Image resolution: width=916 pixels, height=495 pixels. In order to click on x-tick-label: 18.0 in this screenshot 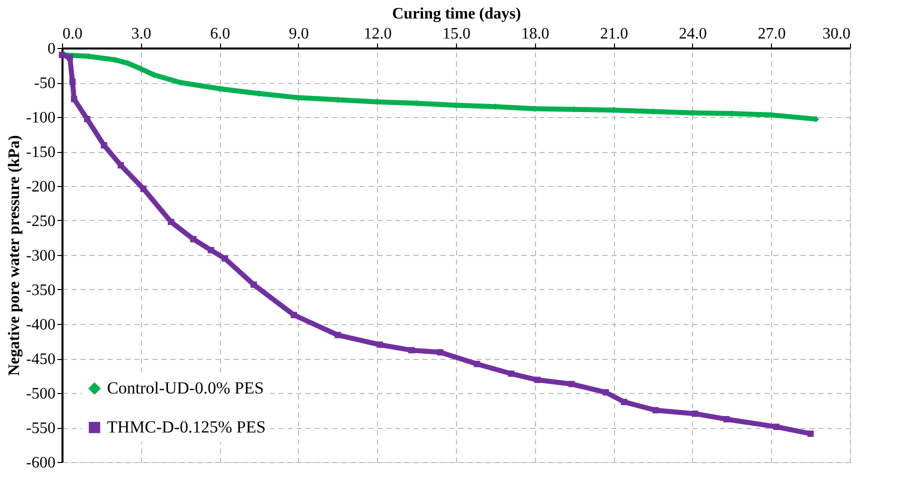, I will do `click(535, 34)`.